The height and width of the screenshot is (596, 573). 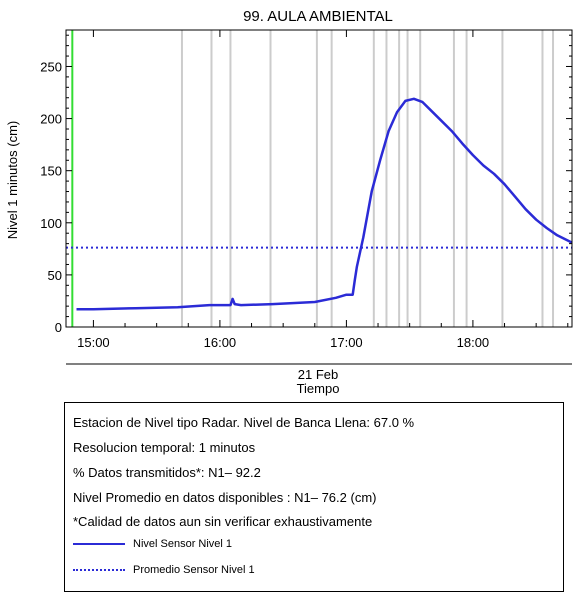 I want to click on y-tick-label: 250, so click(x=51, y=66).